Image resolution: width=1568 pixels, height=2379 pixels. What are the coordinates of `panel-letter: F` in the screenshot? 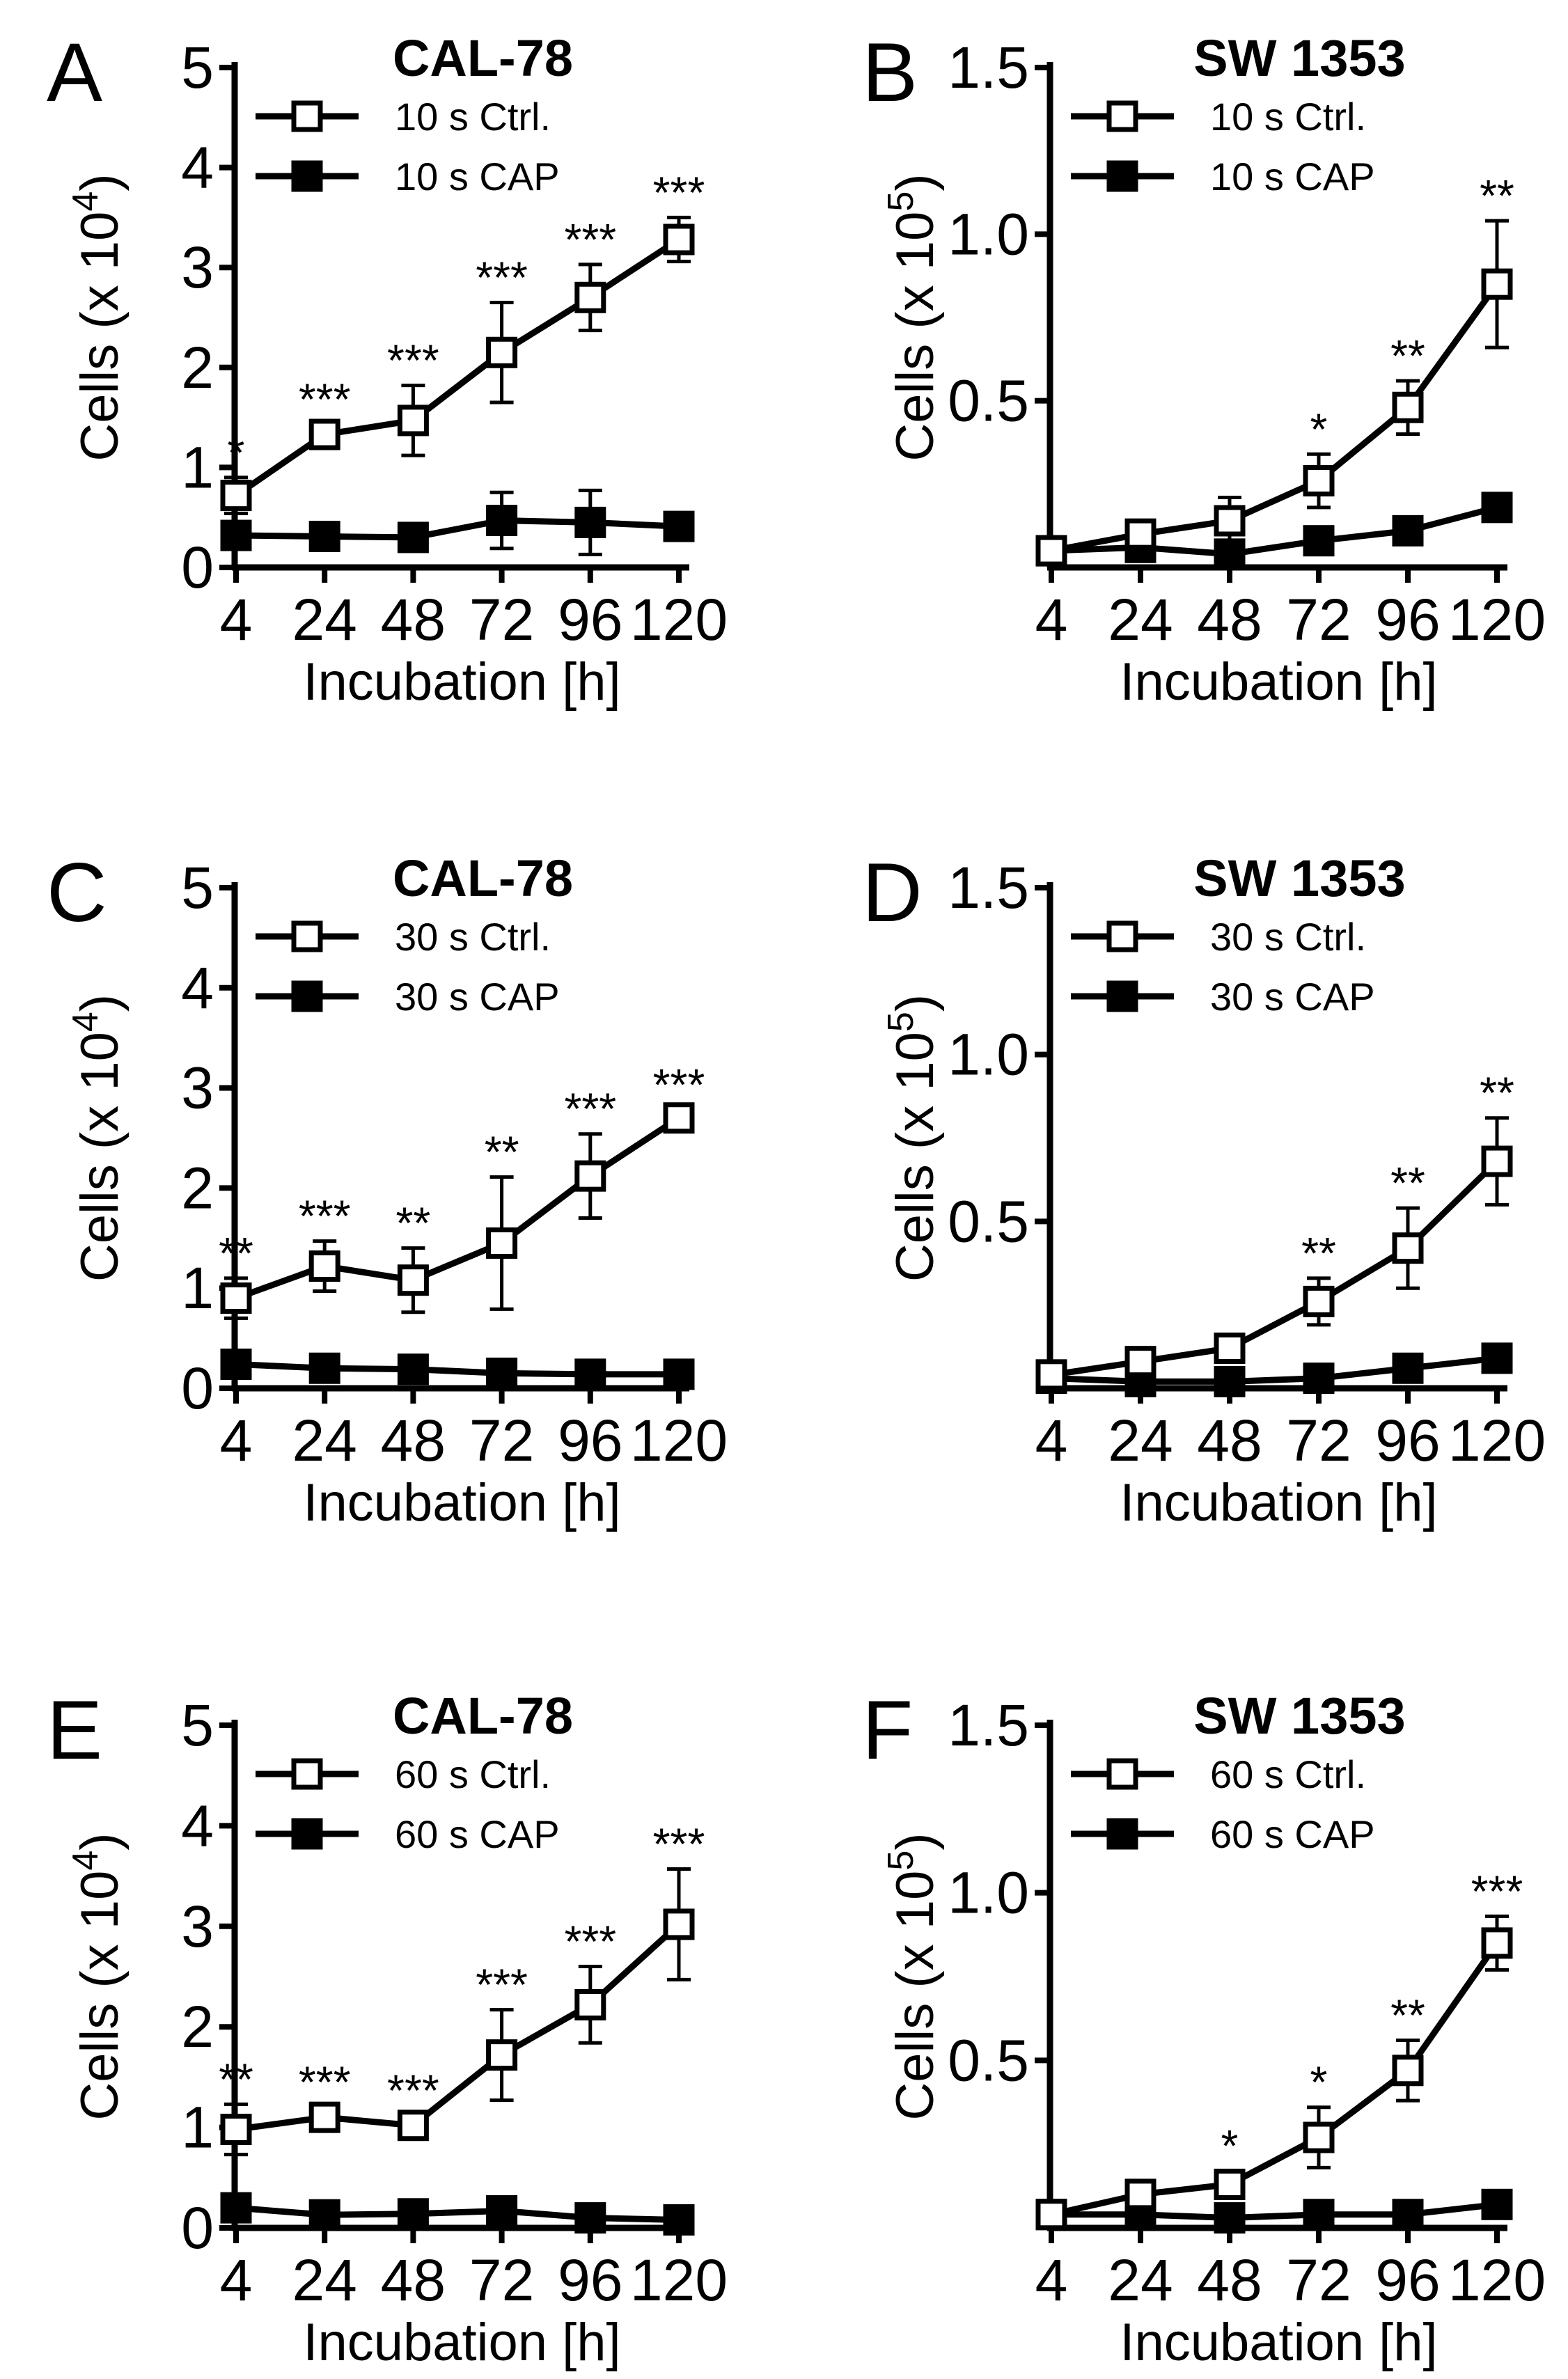 It's located at (887, 1730).